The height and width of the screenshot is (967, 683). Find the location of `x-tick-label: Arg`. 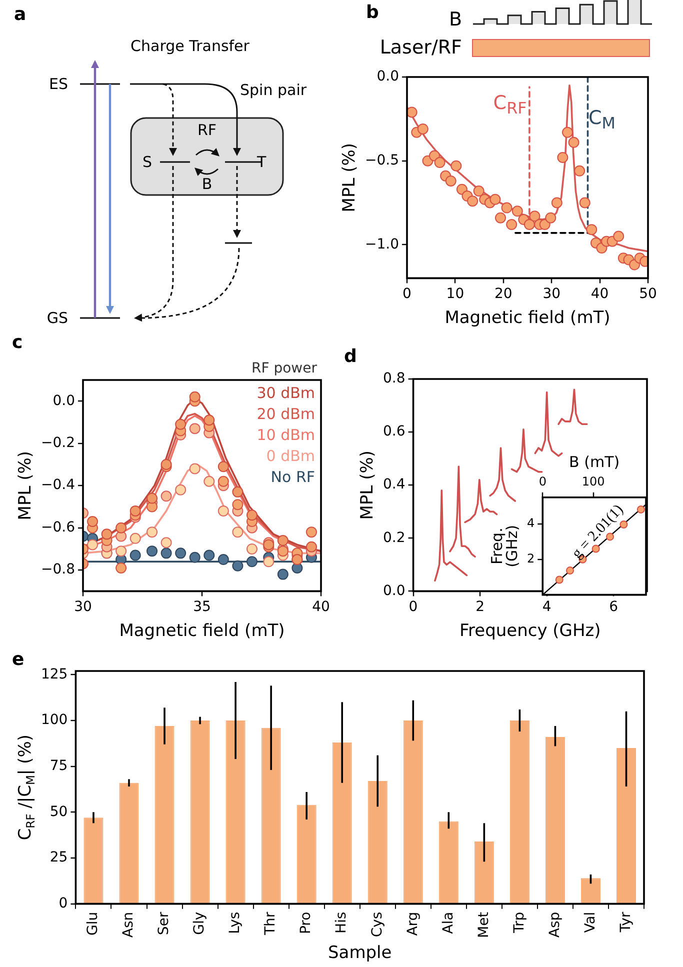

x-tick-label: Arg is located at coordinates (412, 924).